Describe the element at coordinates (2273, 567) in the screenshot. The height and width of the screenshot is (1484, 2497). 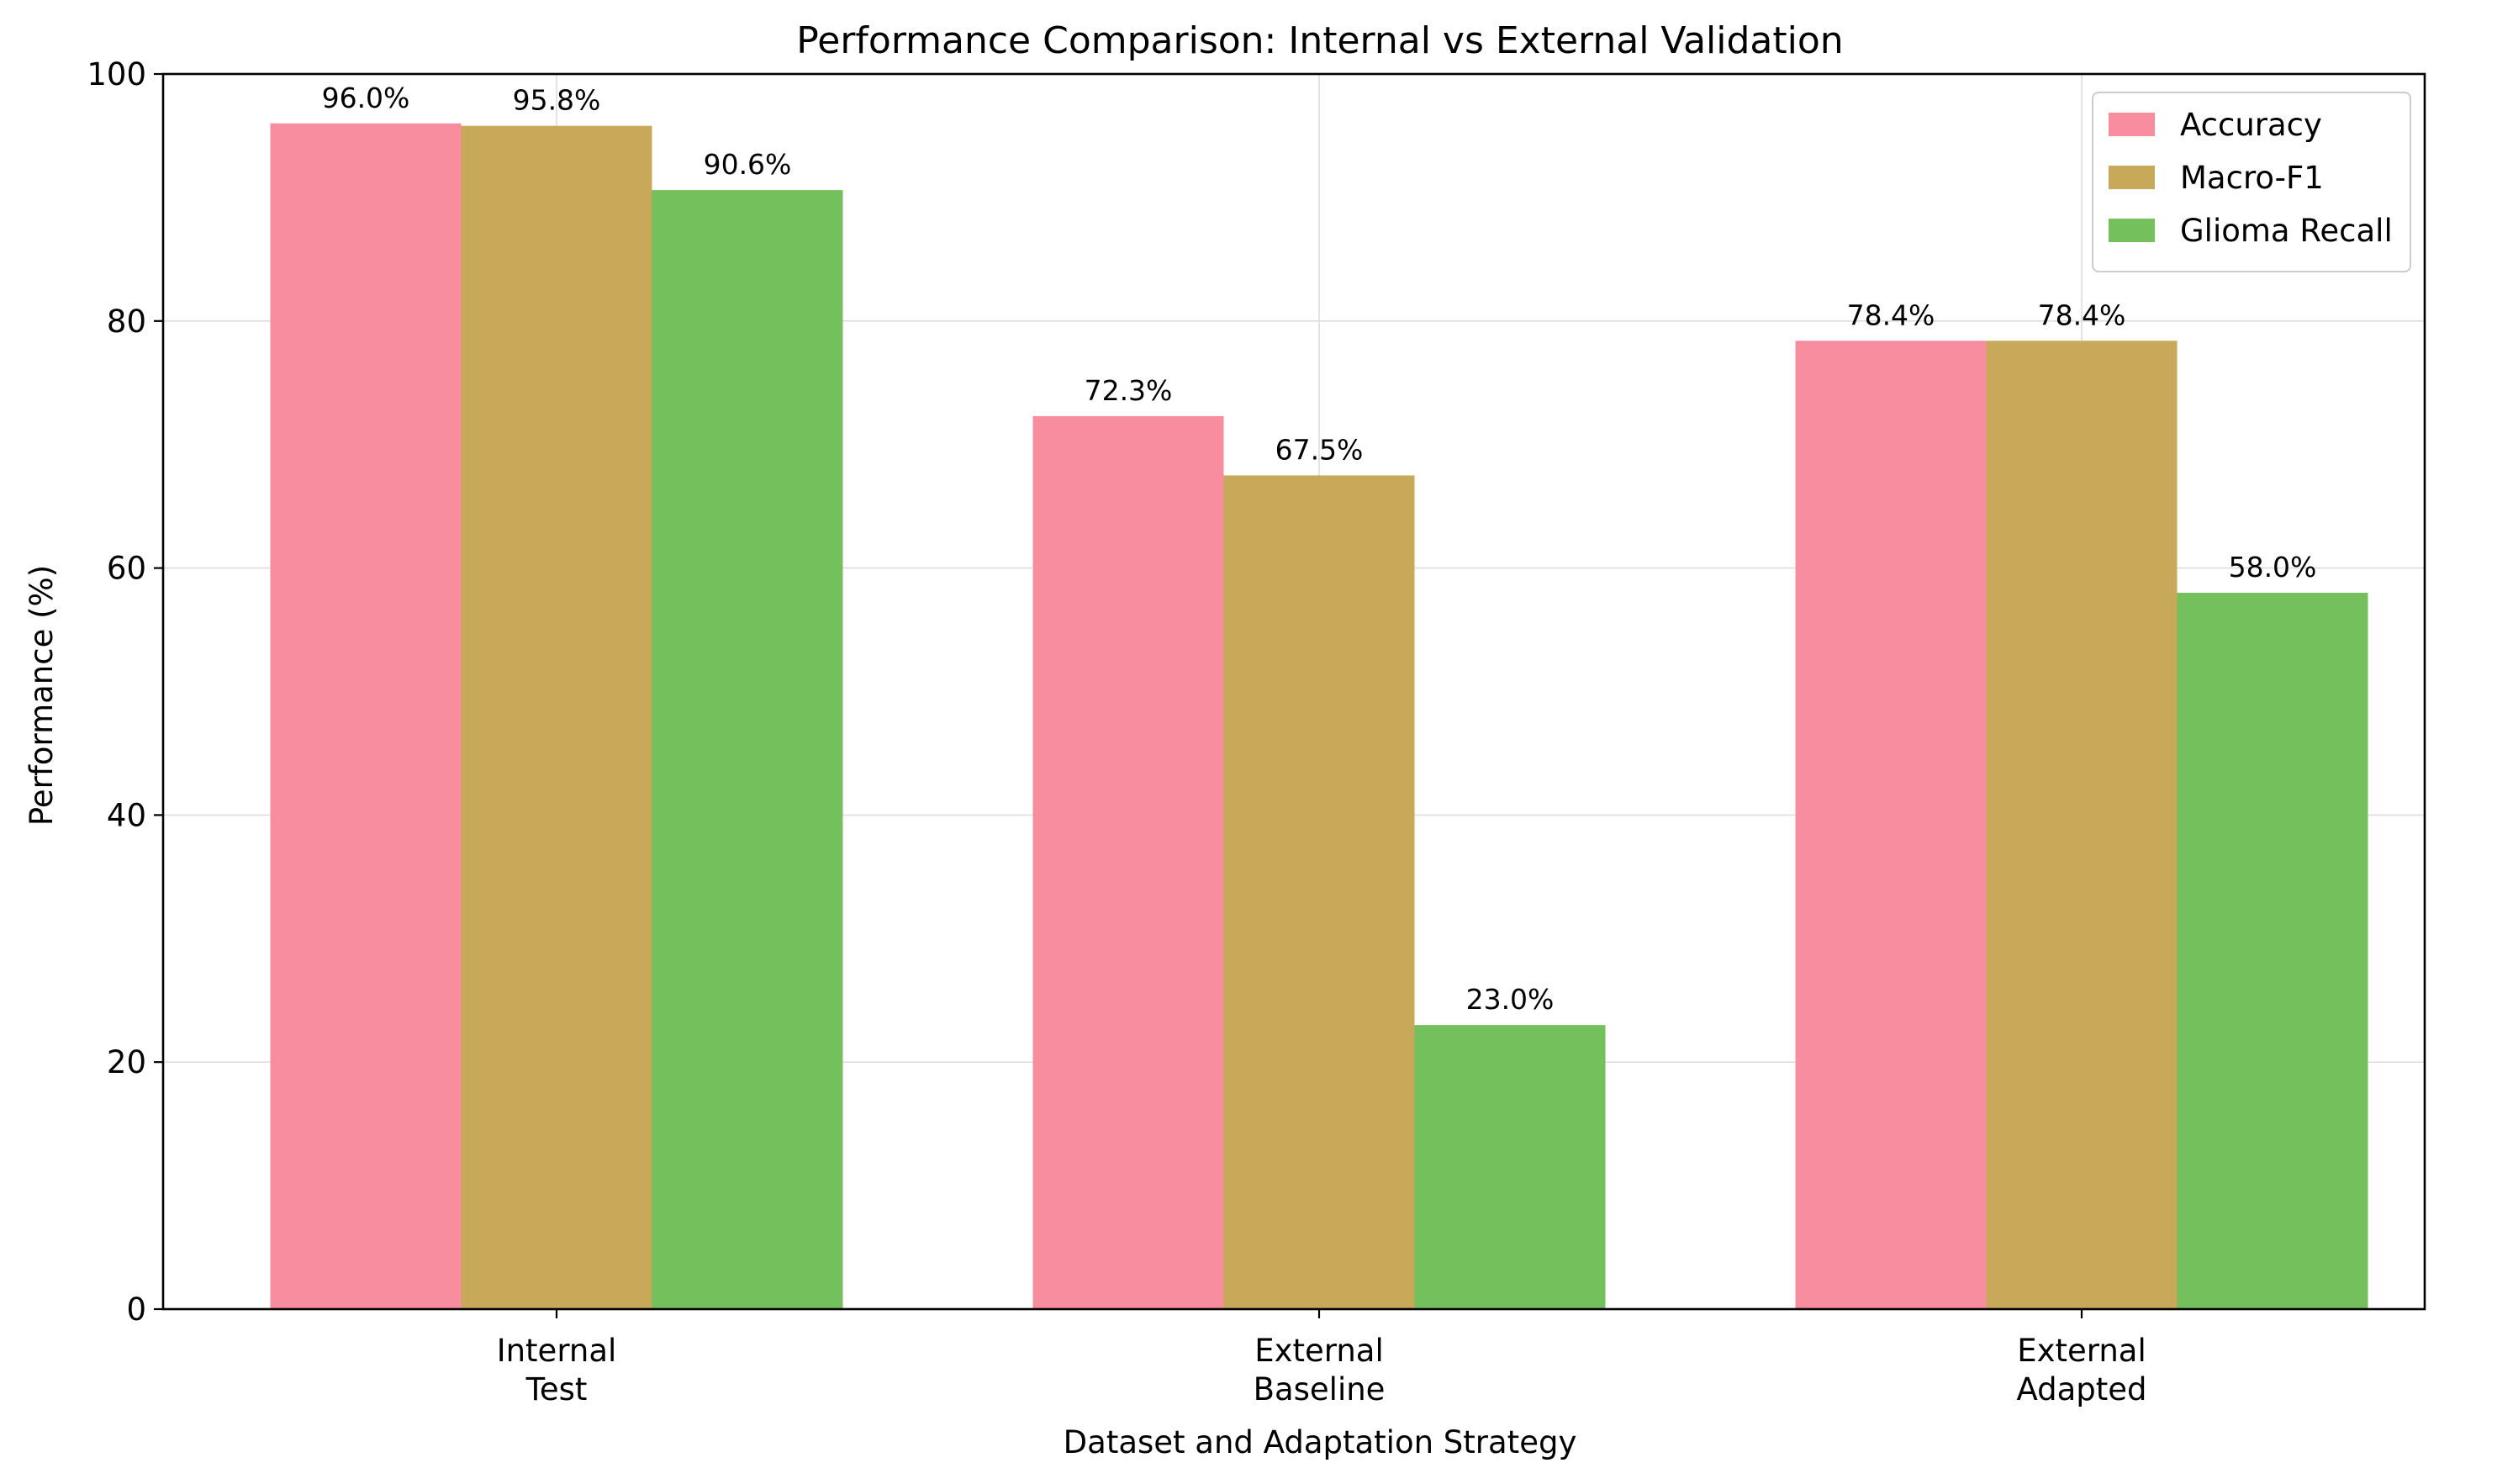
I see `bar-value-label: 58.0%` at that location.